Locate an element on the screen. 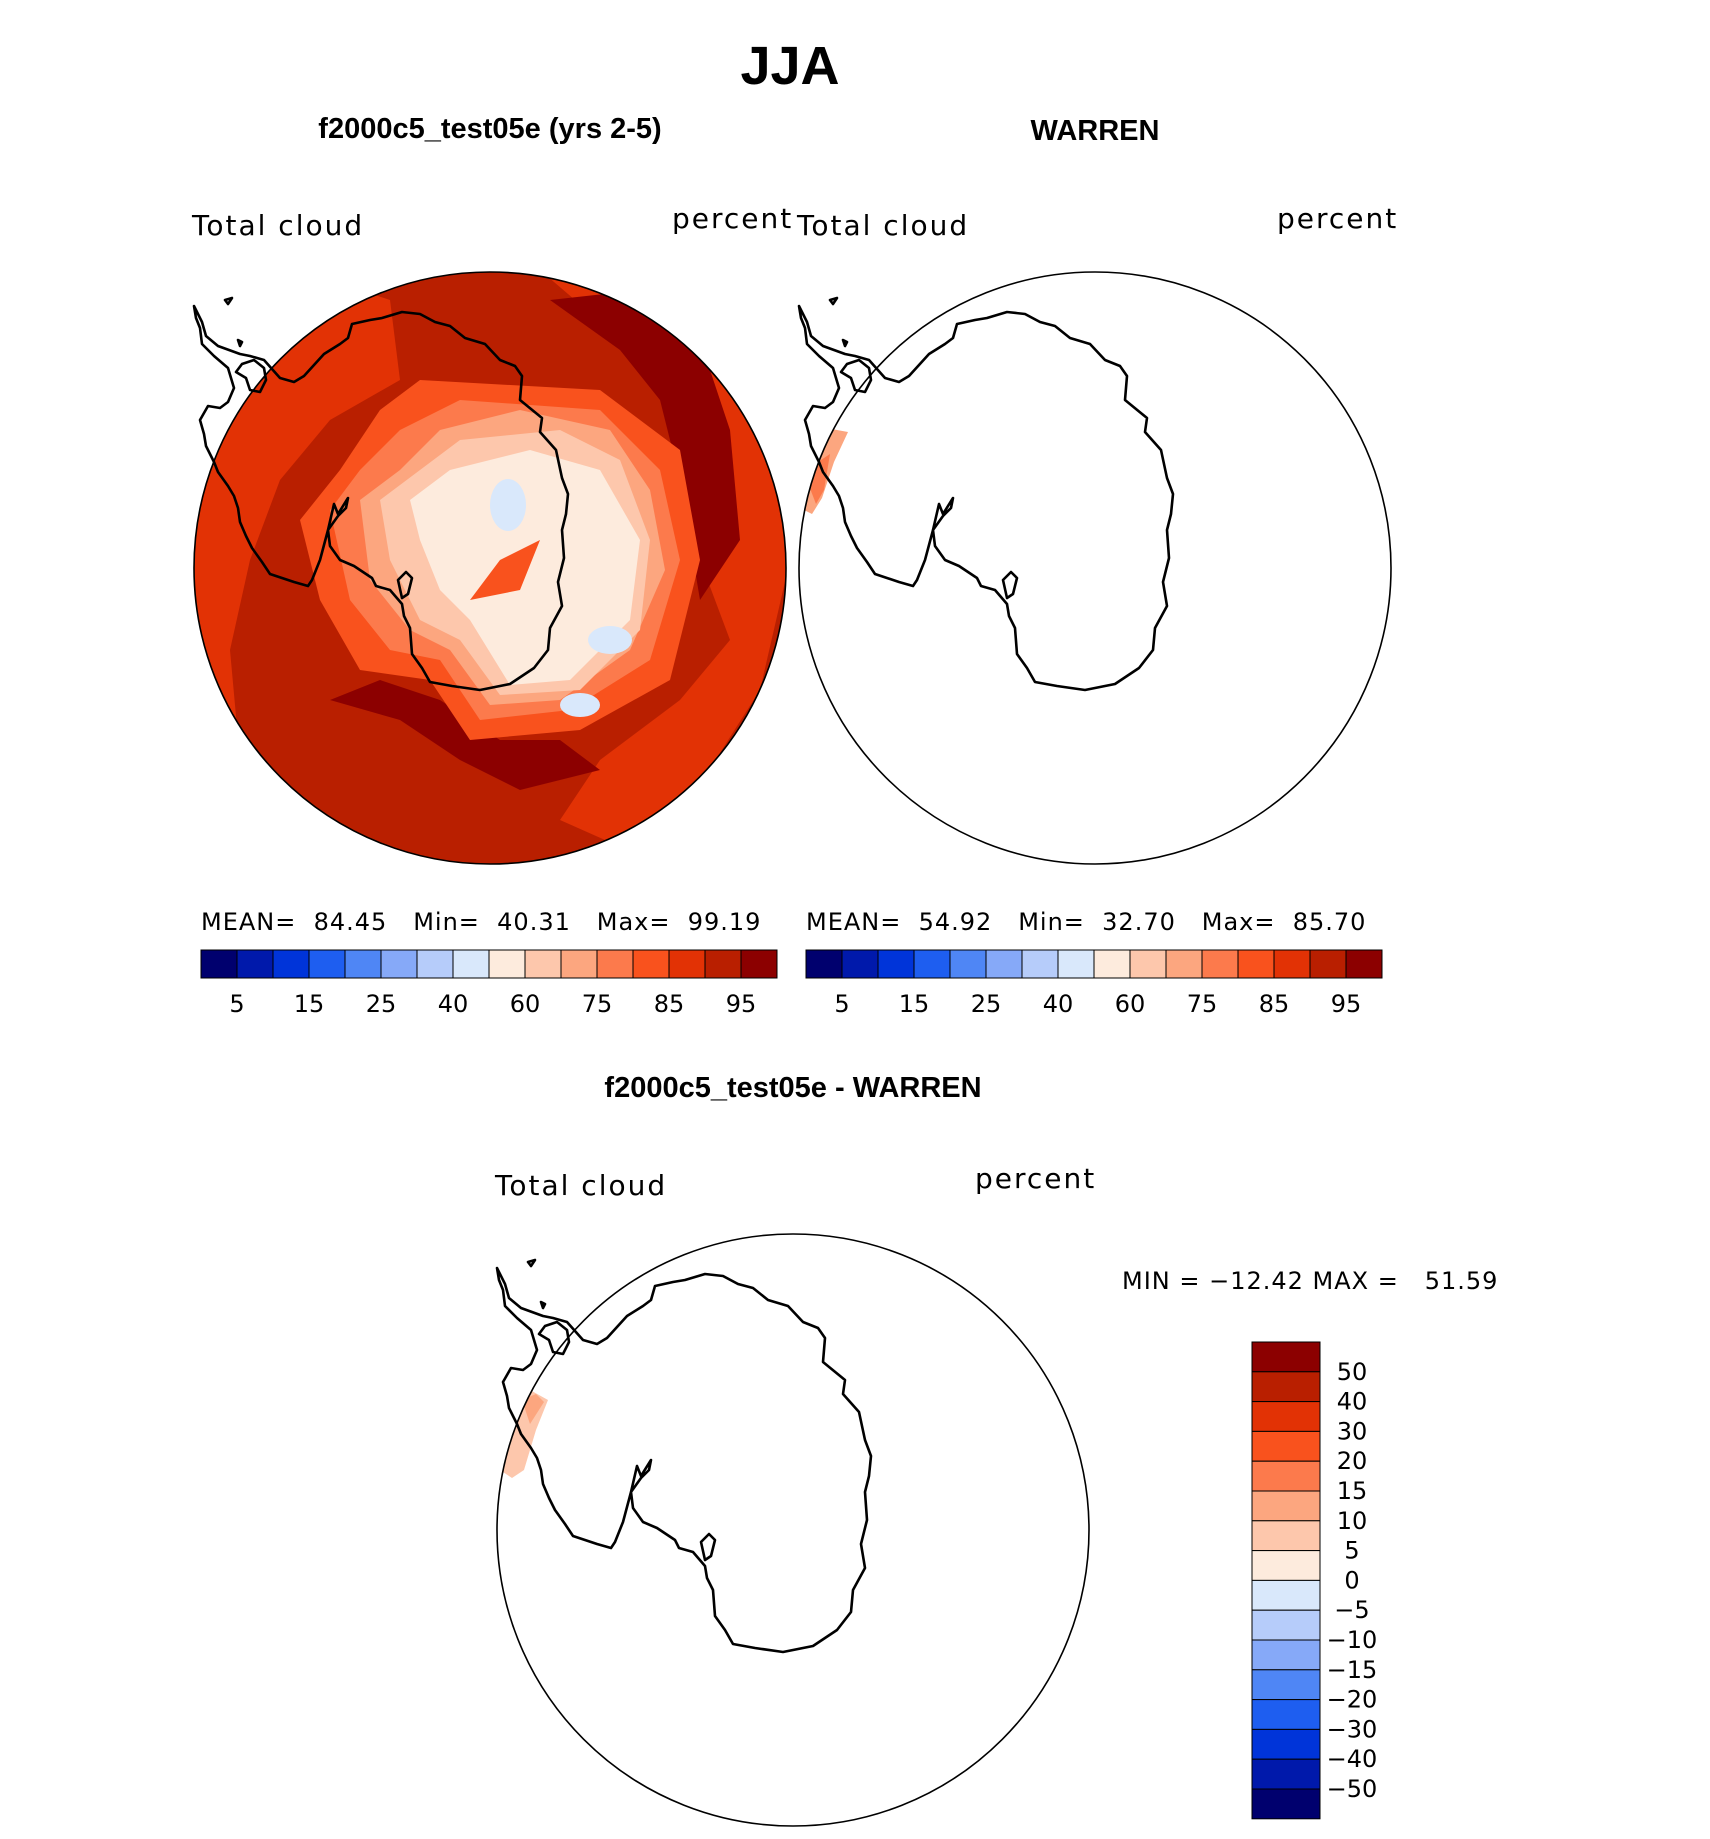 This screenshot has height=1839, width=1710. colorbar-tick-label: −5 is located at coordinates (1351, 1610).